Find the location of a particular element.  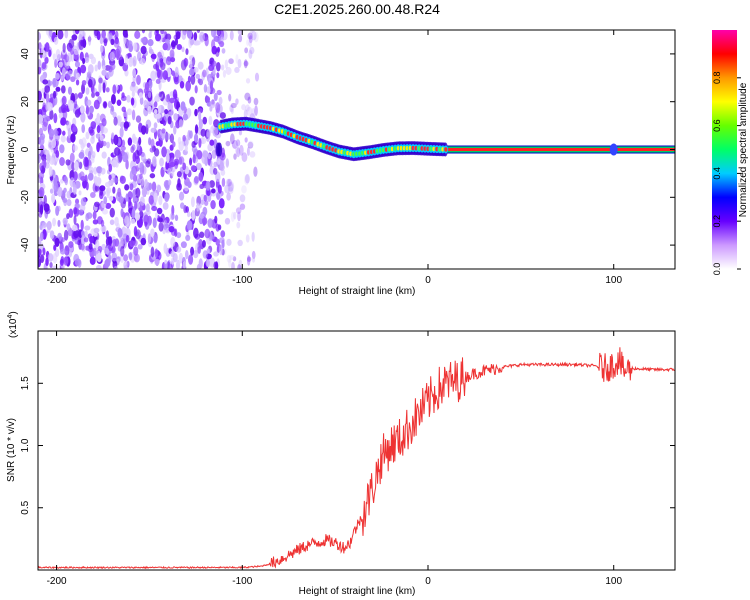

snr-y-tick-label: 1.5 is located at coordinates (25, 383).